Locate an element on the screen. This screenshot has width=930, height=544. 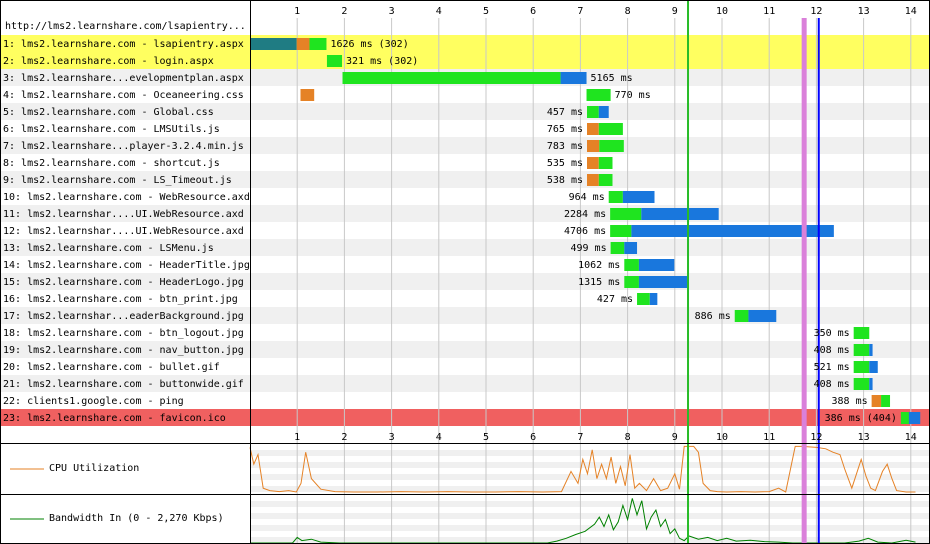
request-time: 538 ms is located at coordinates (565, 180).